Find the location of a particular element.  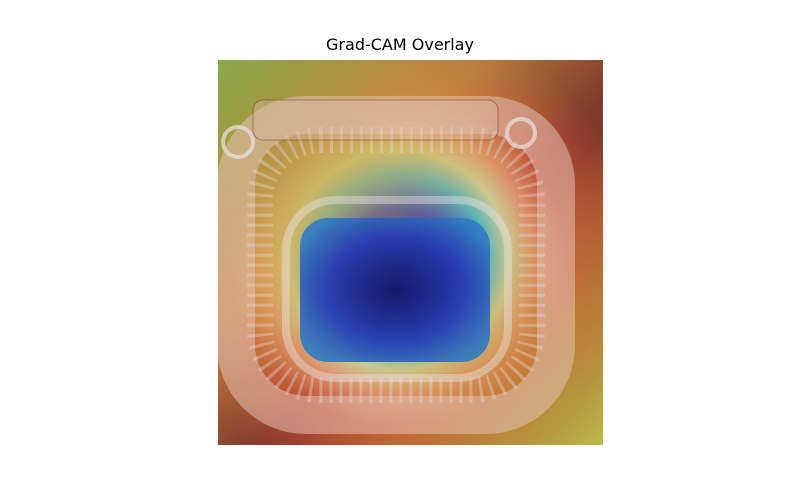

figure-title: Grad-CAM Overlay is located at coordinates (400, 44).